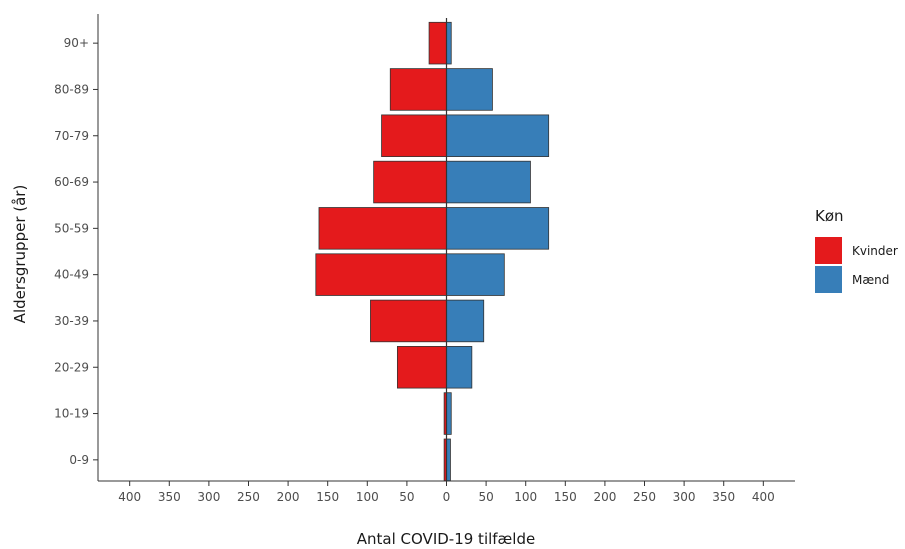  I want to click on y-tick-label: 30-39, so click(71, 321).